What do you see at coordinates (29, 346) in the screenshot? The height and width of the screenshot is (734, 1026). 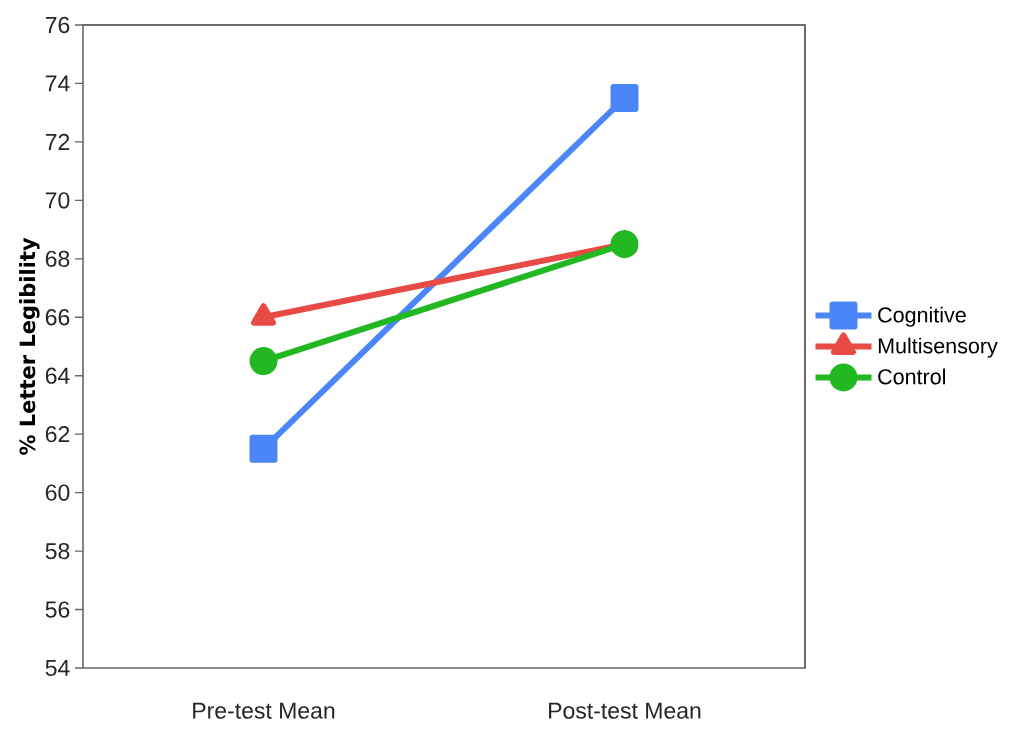 I see `y-axis-title: % Letter Legibility` at bounding box center [29, 346].